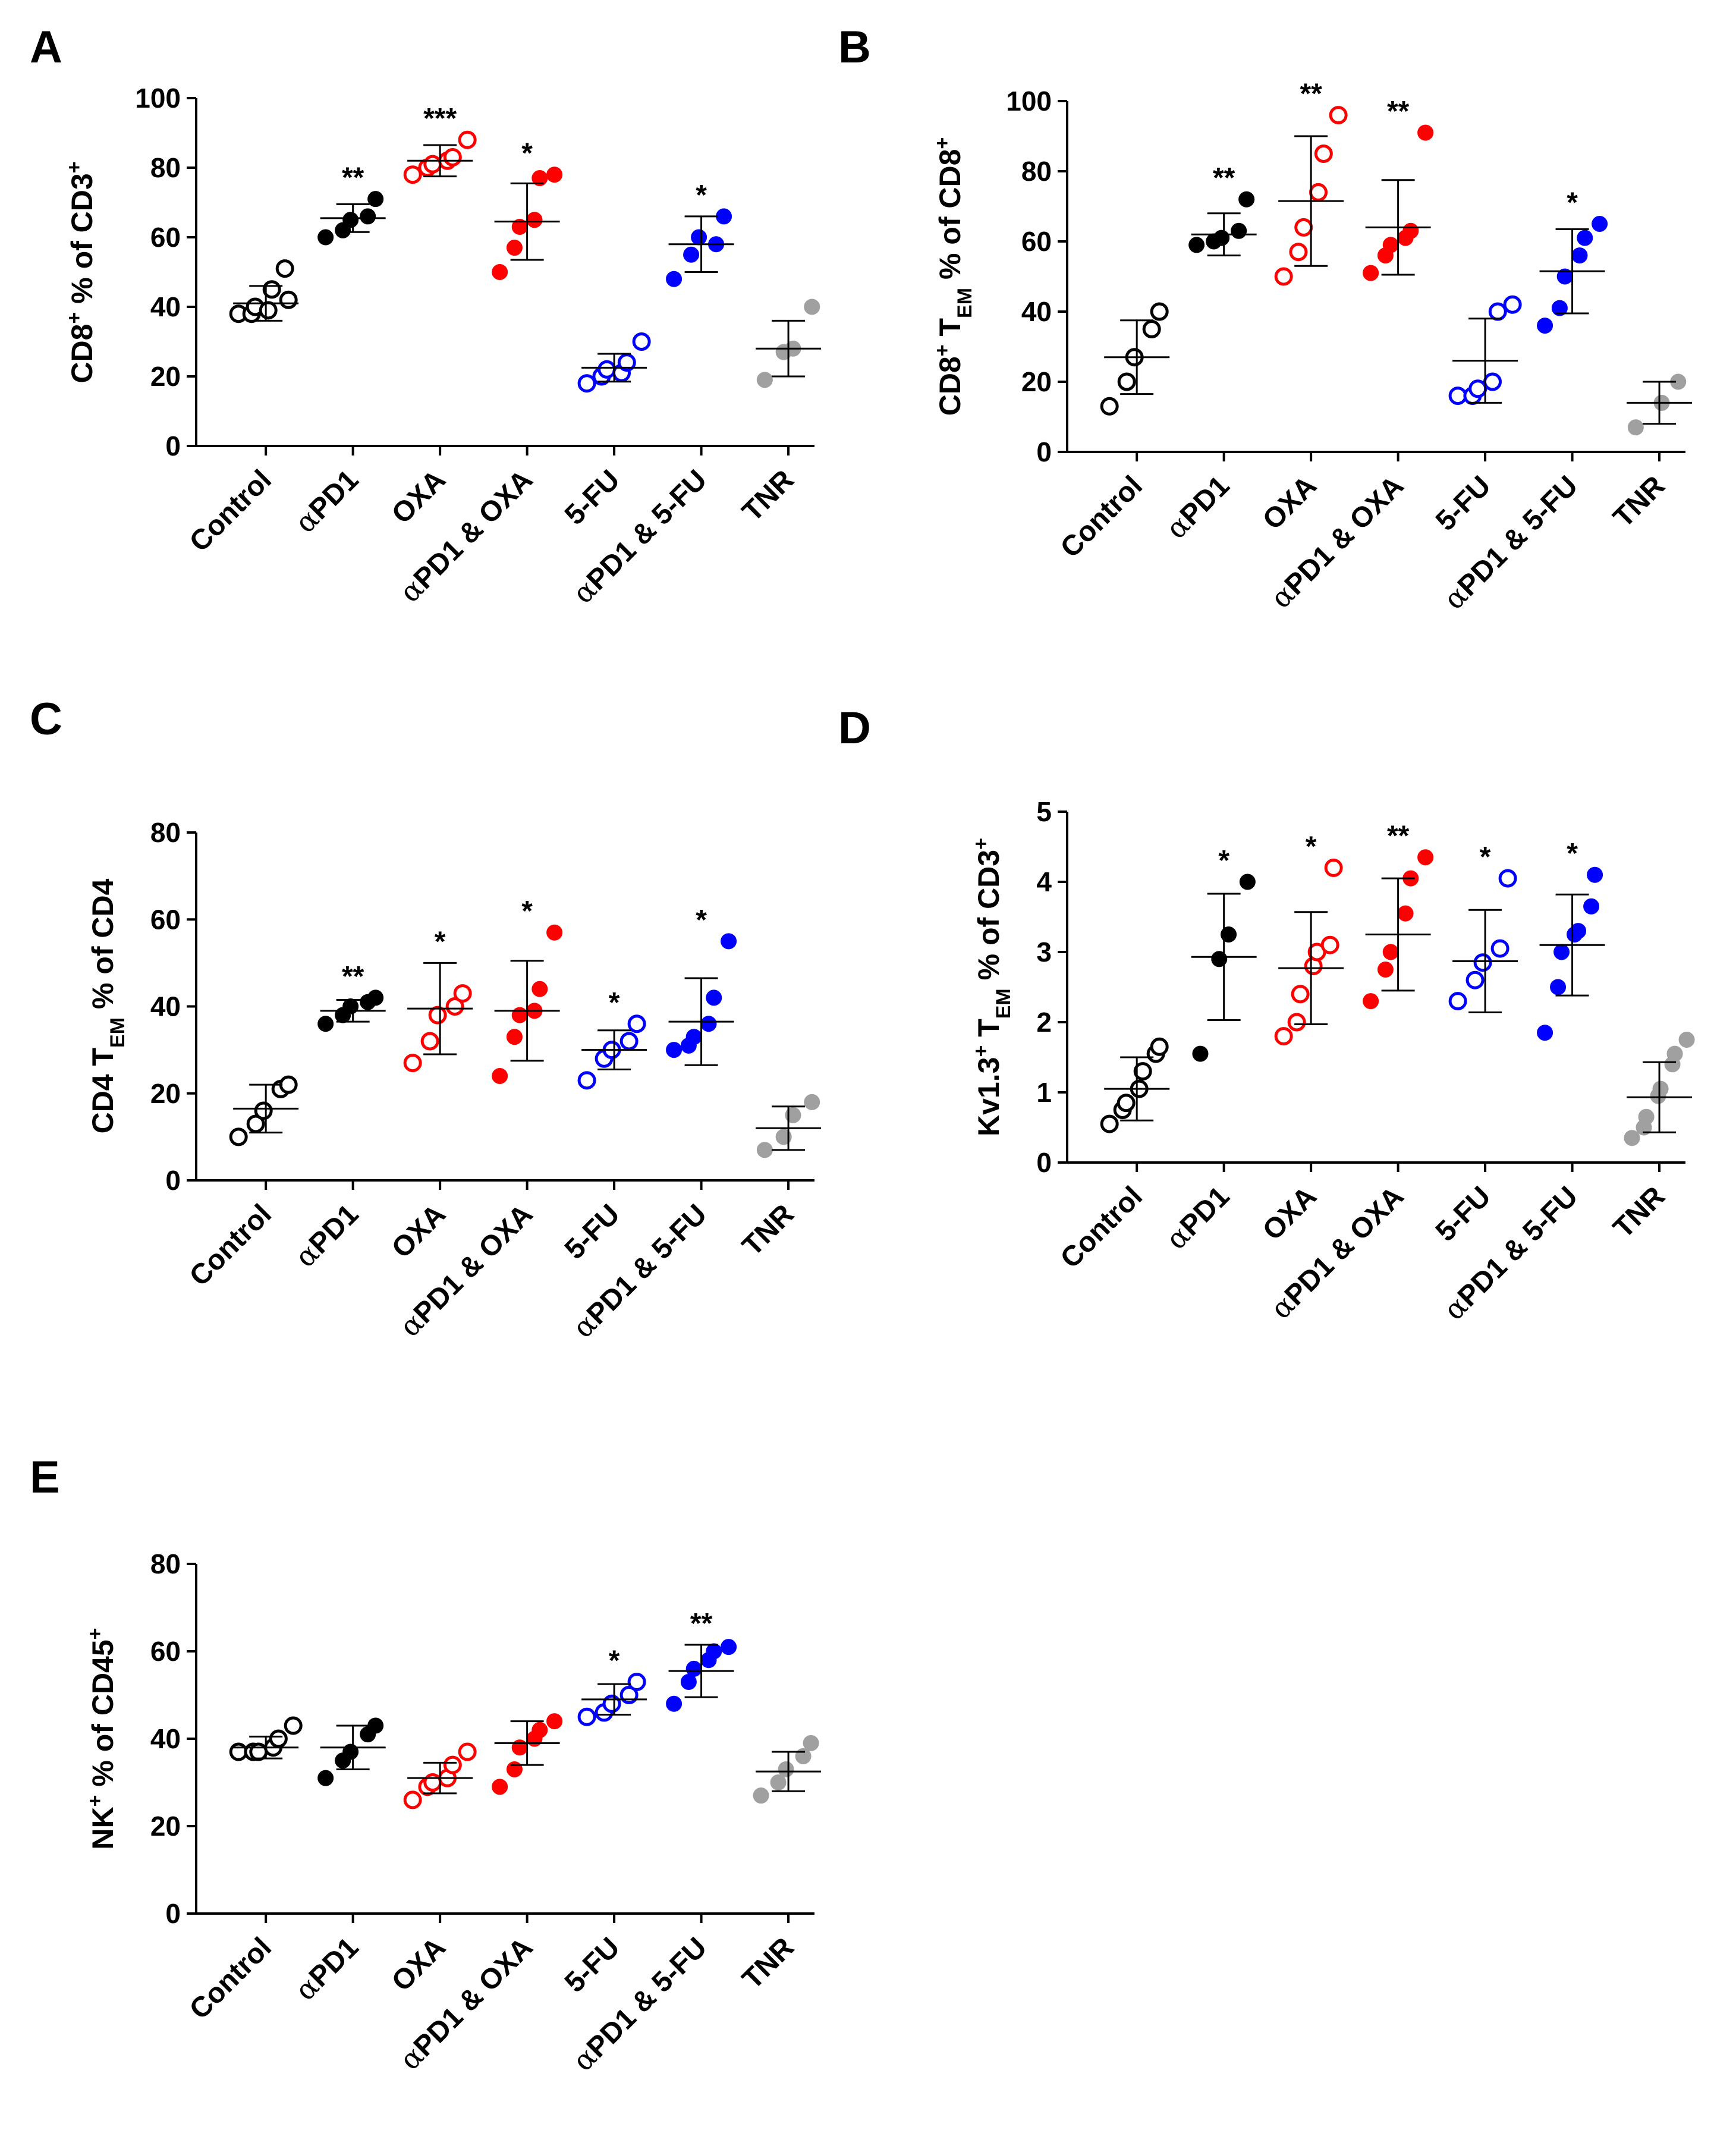  I want to click on group-5: 5-FU, so click(1476, 416).